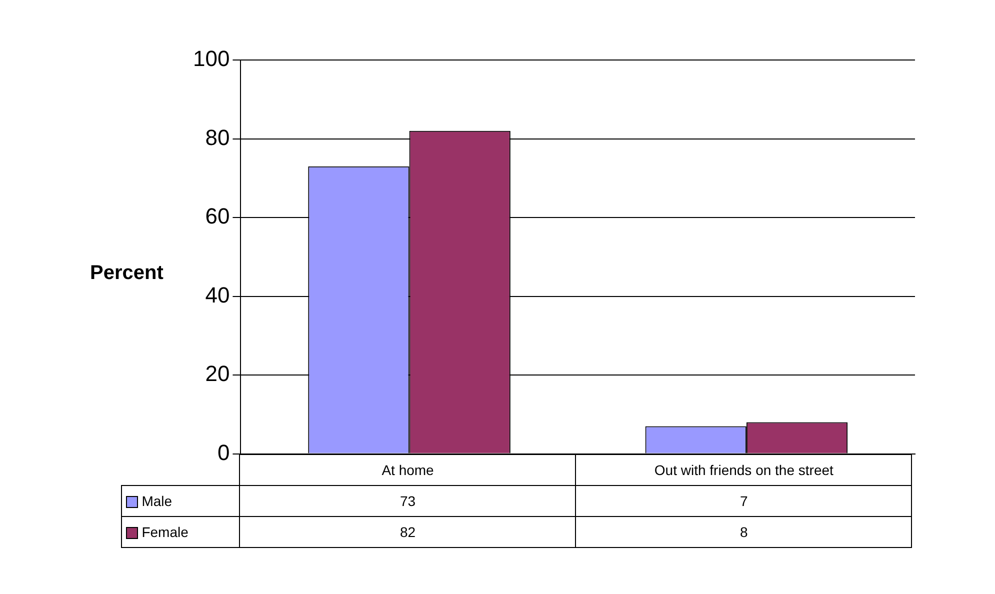 The width and height of the screenshot is (995, 594). I want to click on data-label: 8, so click(744, 532).